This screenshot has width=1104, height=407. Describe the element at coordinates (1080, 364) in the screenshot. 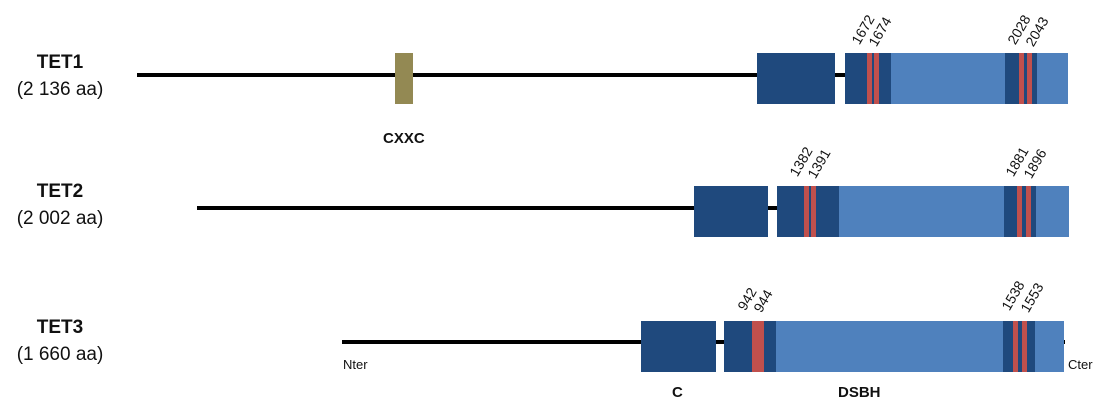

I see `cter-label: Cter` at that location.